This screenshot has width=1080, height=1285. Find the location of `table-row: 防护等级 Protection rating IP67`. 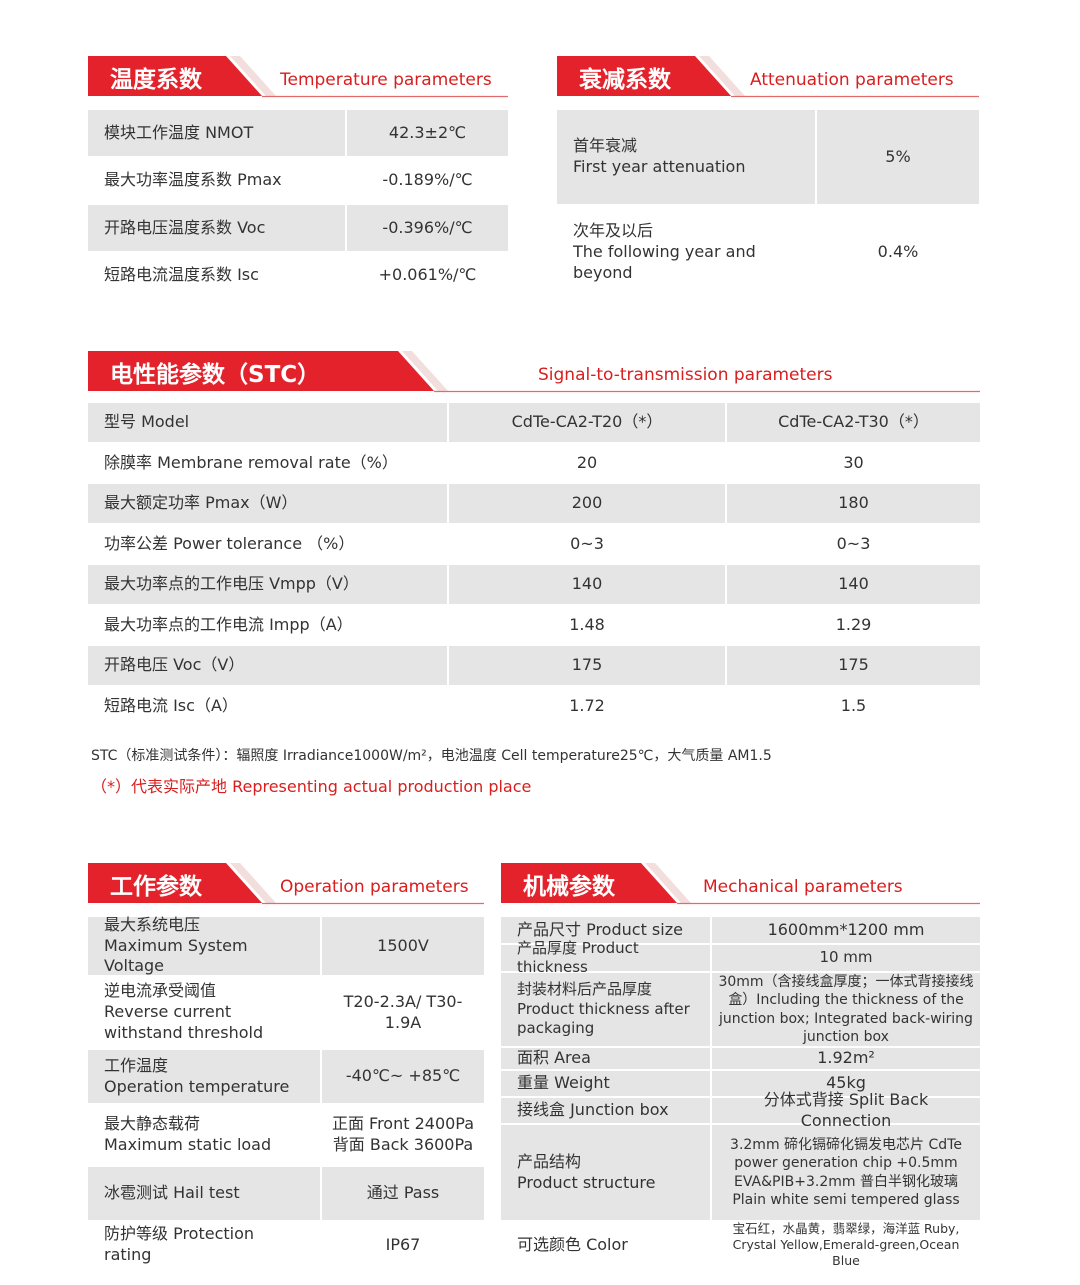

table-row: 防护等级 Protection rating IP67 is located at coordinates (286, 1246).